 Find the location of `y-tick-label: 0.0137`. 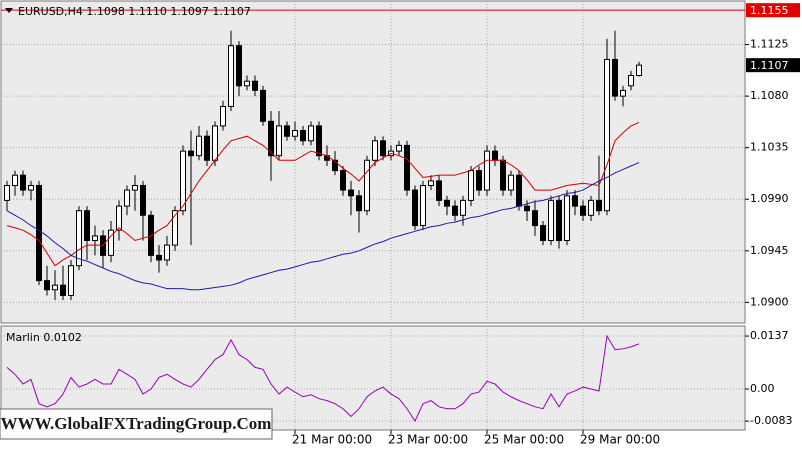

y-tick-label: 0.0137 is located at coordinates (769, 335).